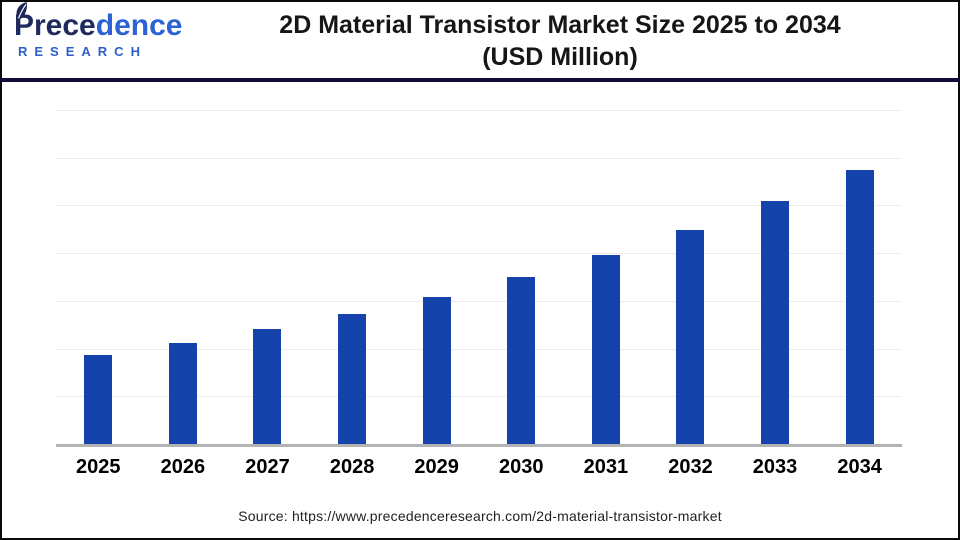 Image resolution: width=960 pixels, height=540 pixels. I want to click on x-axis-label-2026: 2026, so click(183, 467).